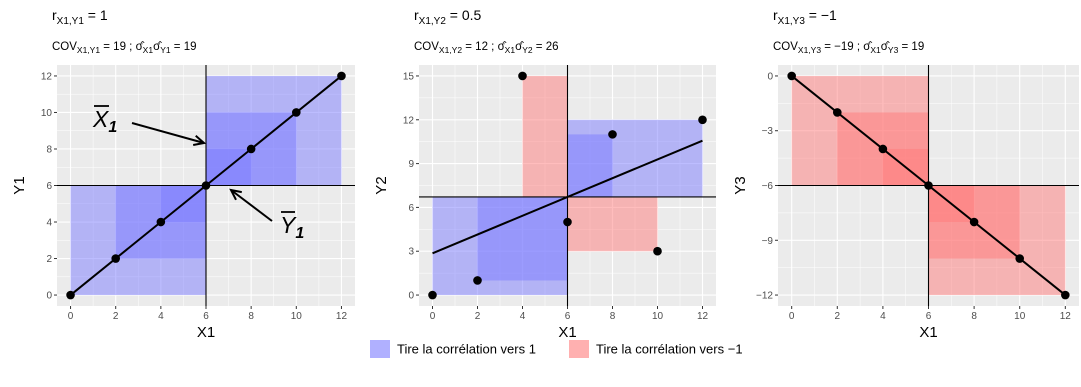 The image size is (1081, 387). What do you see at coordinates (411, 164) in the screenshot?
I see `y-tick-label: 9` at bounding box center [411, 164].